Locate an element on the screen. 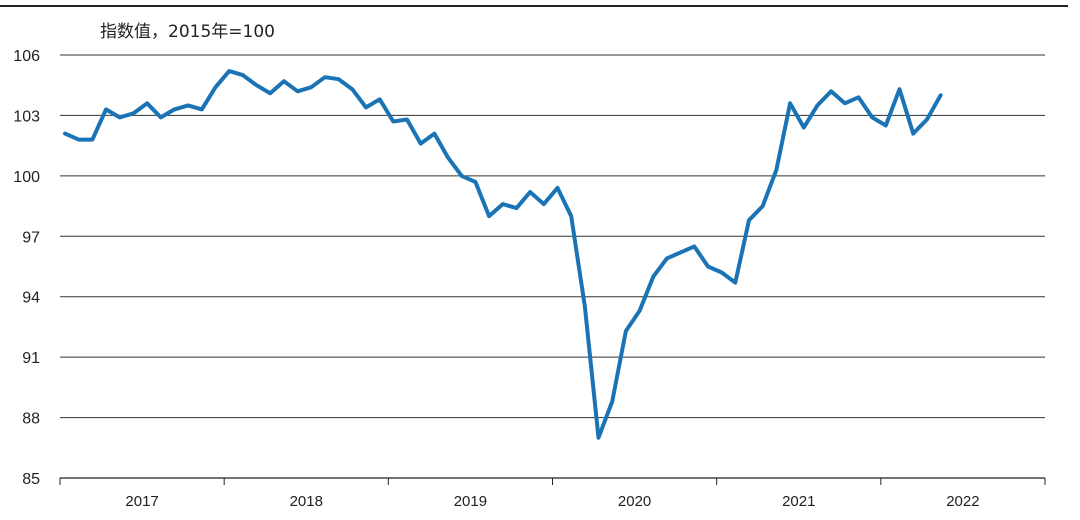  y-tick-label-91: 91 is located at coordinates (31, 358).